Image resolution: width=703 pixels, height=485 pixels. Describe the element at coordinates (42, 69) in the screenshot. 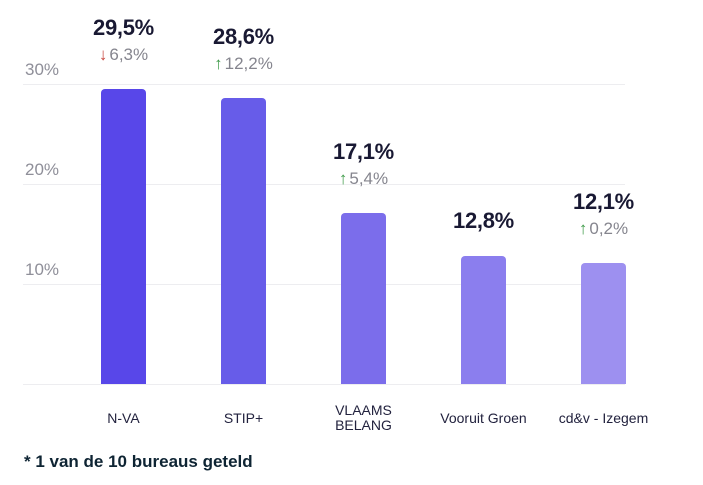

I see `y-axis-tick-label: 30%` at that location.